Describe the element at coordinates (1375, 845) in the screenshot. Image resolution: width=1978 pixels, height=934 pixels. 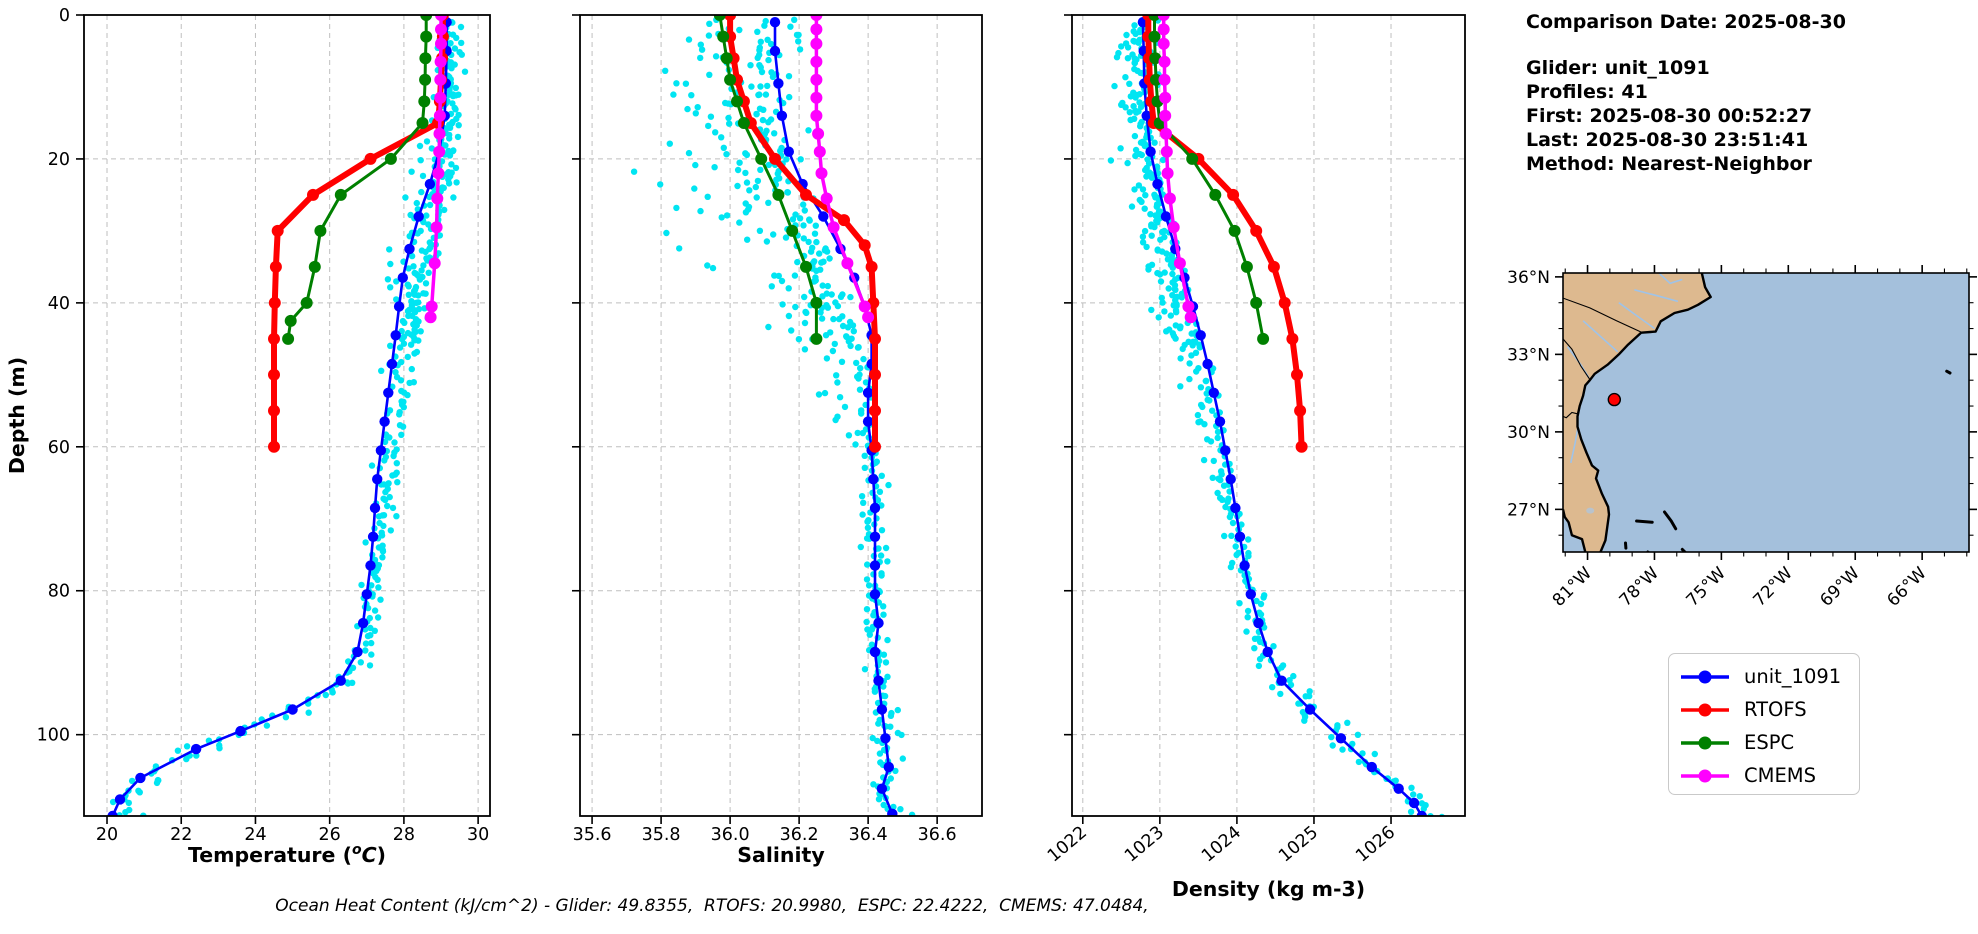
I see `x-tick-label: 1026` at that location.